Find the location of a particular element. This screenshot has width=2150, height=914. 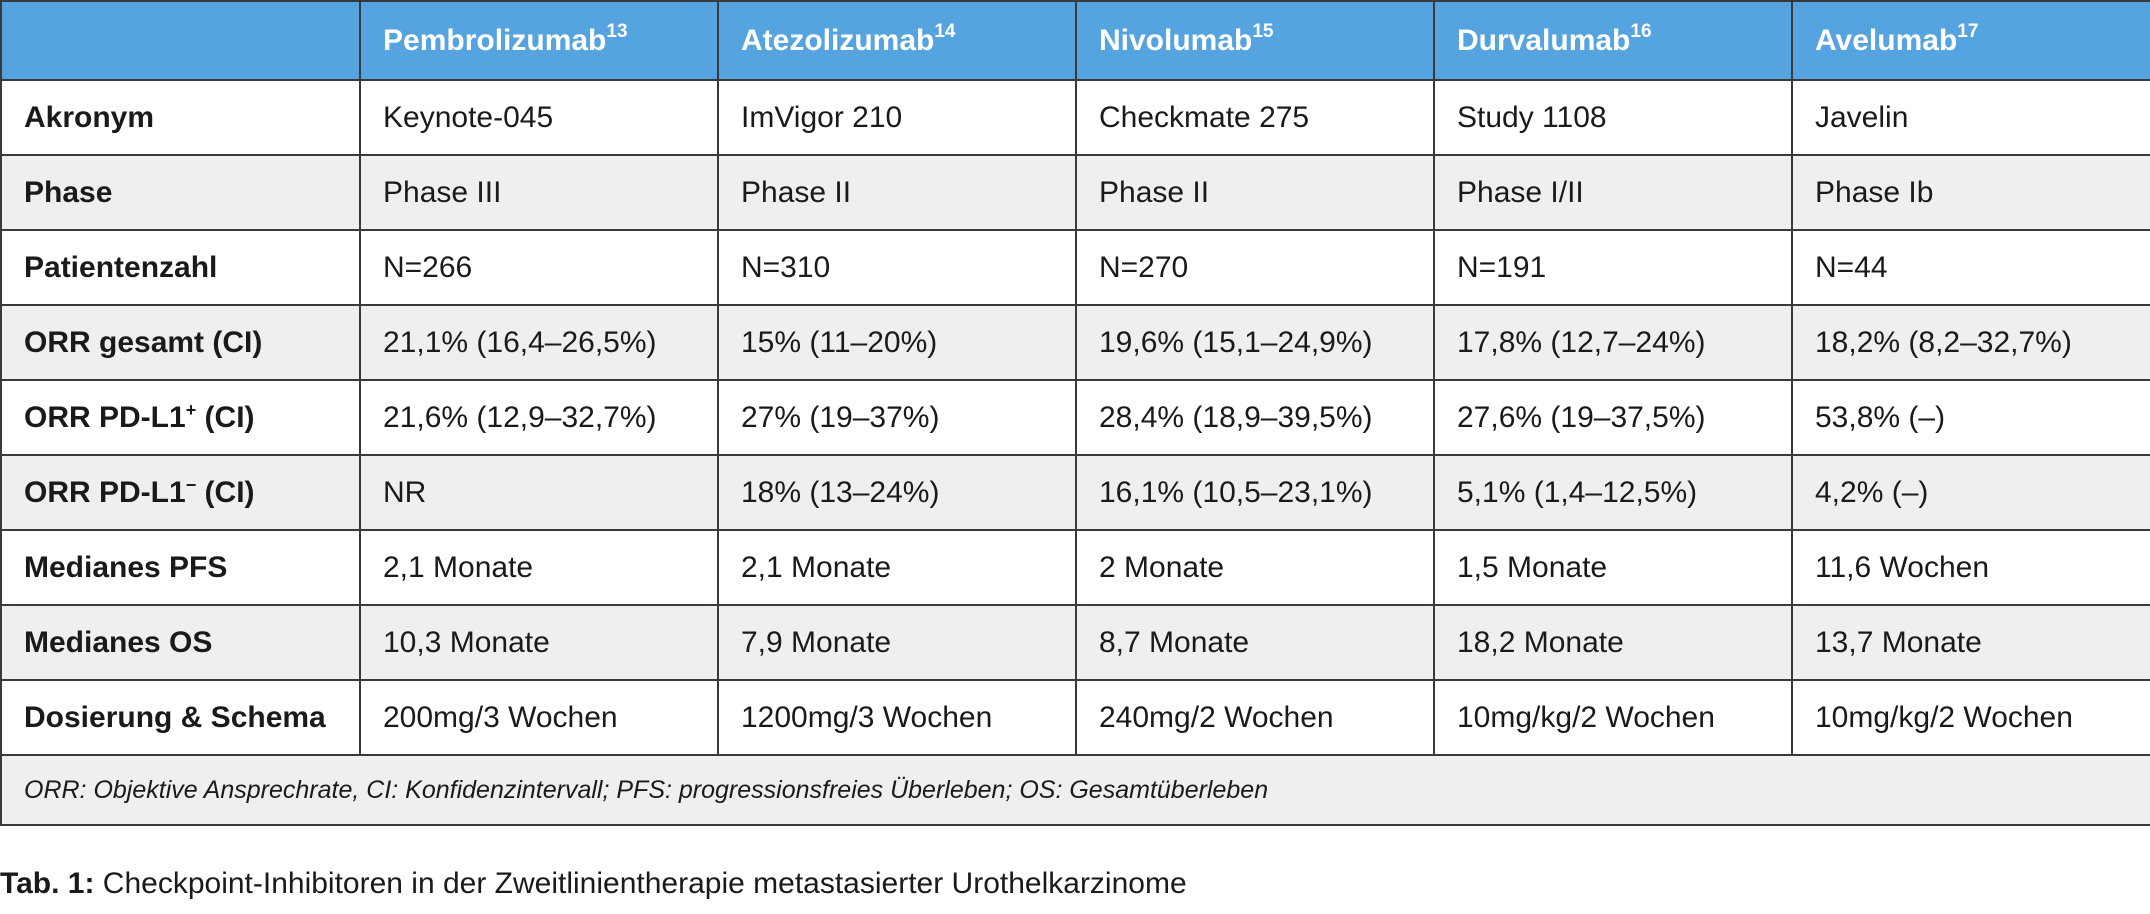

table-cell: 27% (19–37%) is located at coordinates (897, 417).